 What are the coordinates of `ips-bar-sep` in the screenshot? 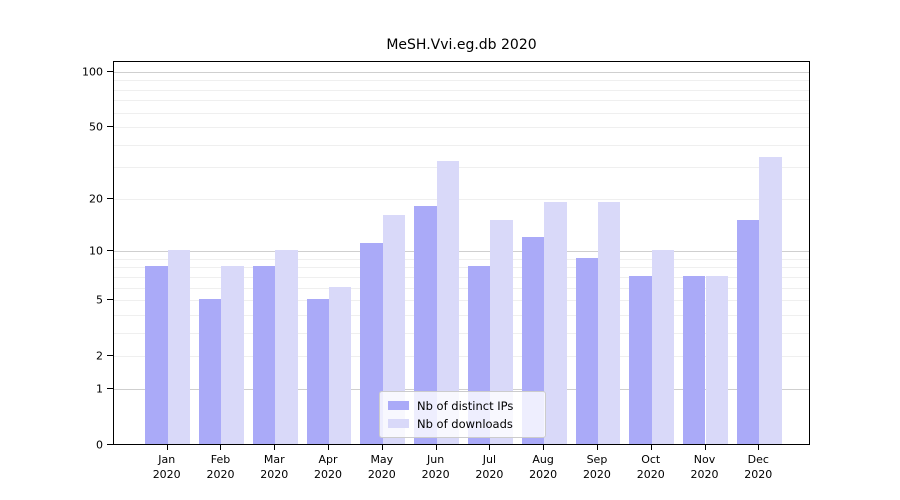 It's located at (586, 350).